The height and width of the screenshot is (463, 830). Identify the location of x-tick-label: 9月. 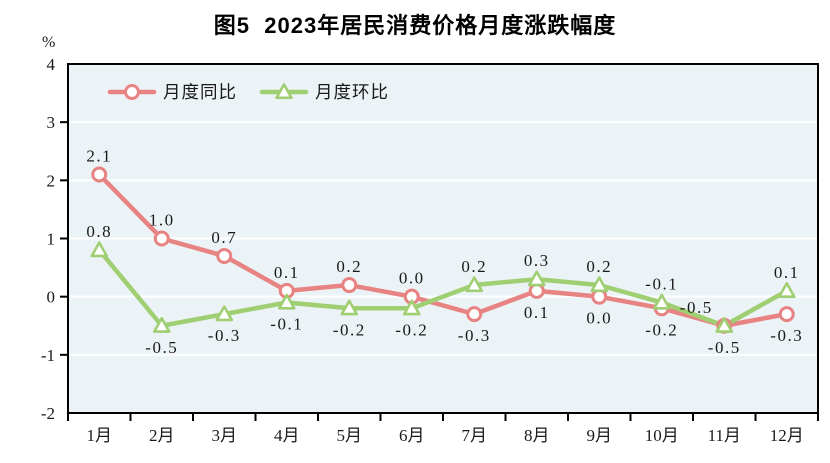
(600, 435).